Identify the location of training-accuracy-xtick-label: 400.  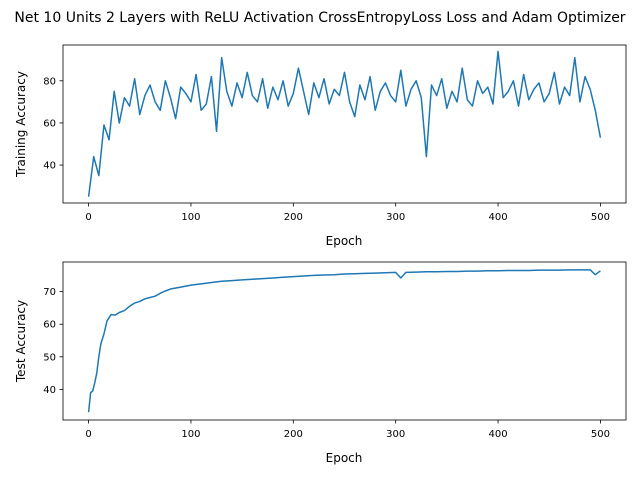
(497, 217).